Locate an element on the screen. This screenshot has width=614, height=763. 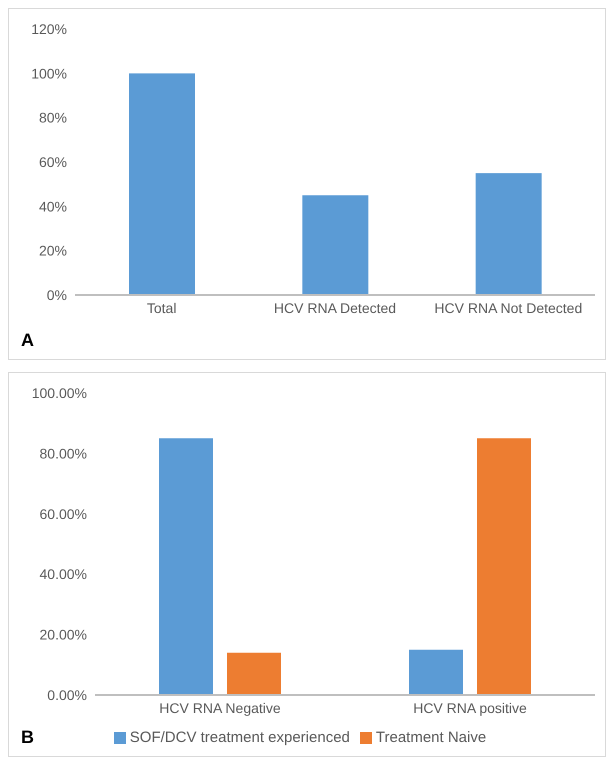
y-tick-label: 60% is located at coordinates (52, 162).